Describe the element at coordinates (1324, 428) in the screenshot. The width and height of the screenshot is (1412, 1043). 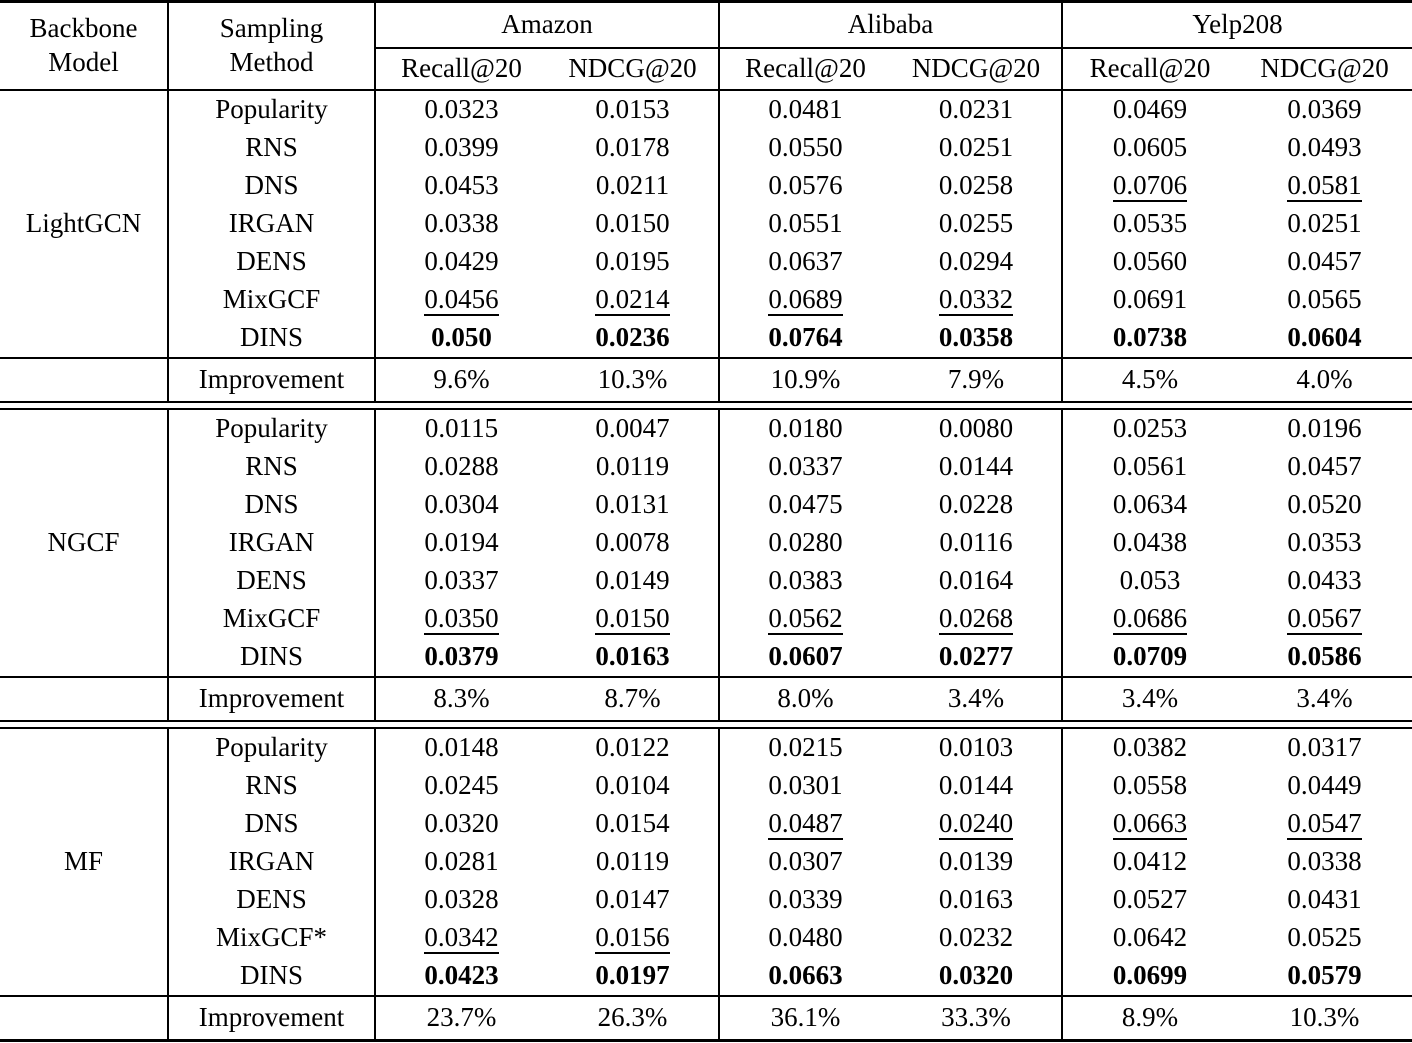
I see `metric-value: 0.0196` at that location.